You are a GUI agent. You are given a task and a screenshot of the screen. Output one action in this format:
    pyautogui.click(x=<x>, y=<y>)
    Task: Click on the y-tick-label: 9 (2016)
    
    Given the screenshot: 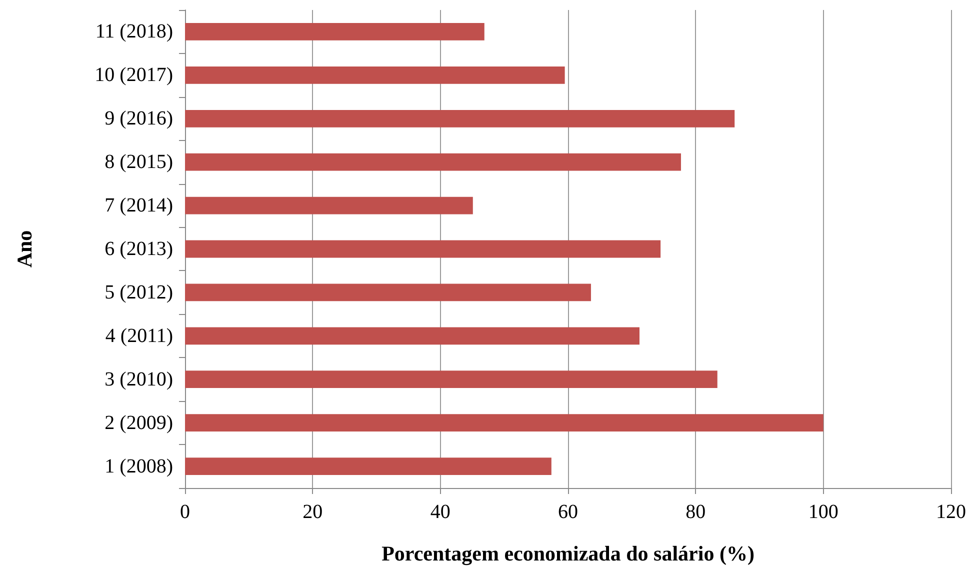 What is the action you would take?
    pyautogui.click(x=138, y=119)
    